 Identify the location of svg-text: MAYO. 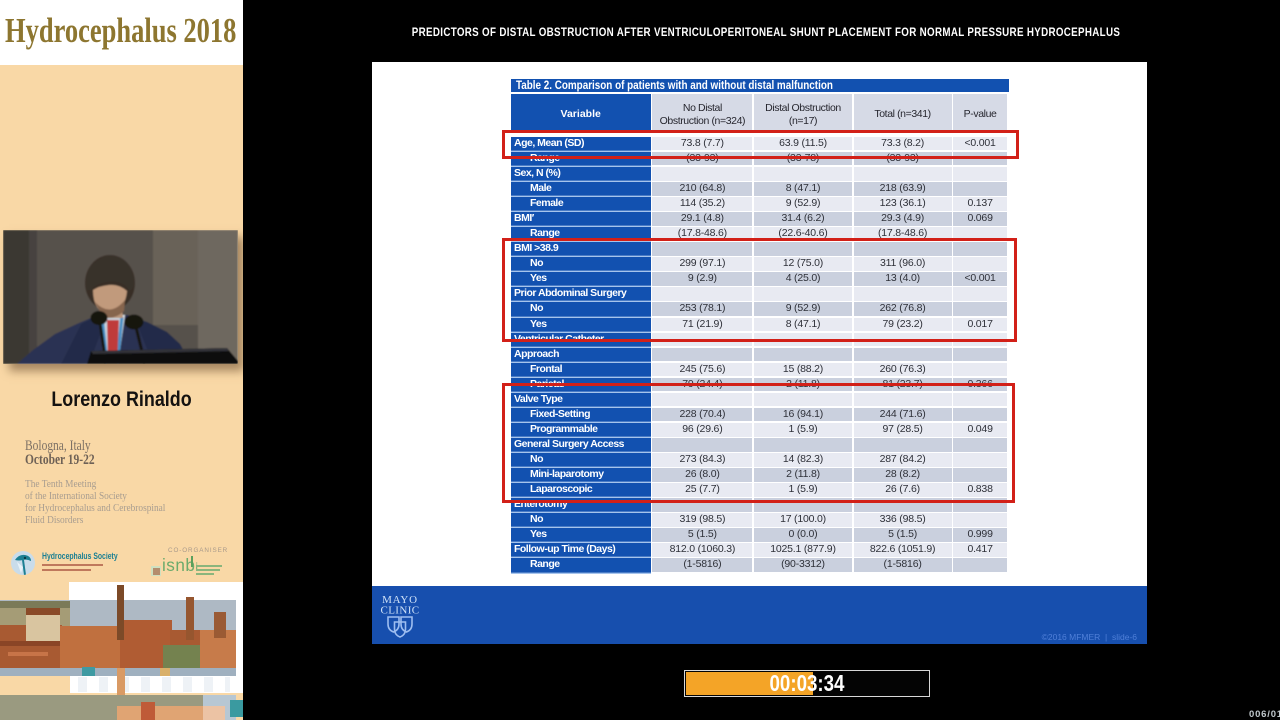
(400, 600).